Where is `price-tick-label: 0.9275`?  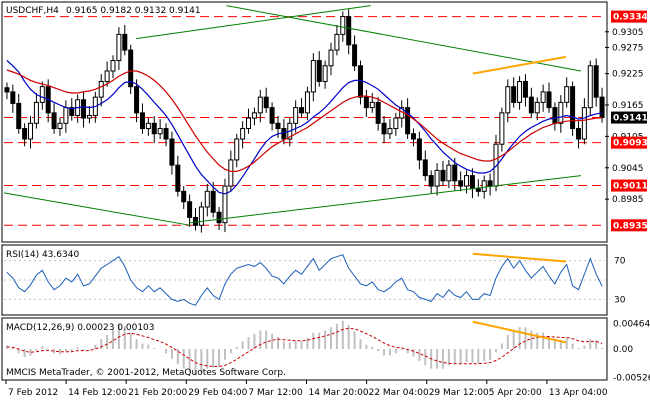
price-tick-label: 0.9275 is located at coordinates (628, 48).